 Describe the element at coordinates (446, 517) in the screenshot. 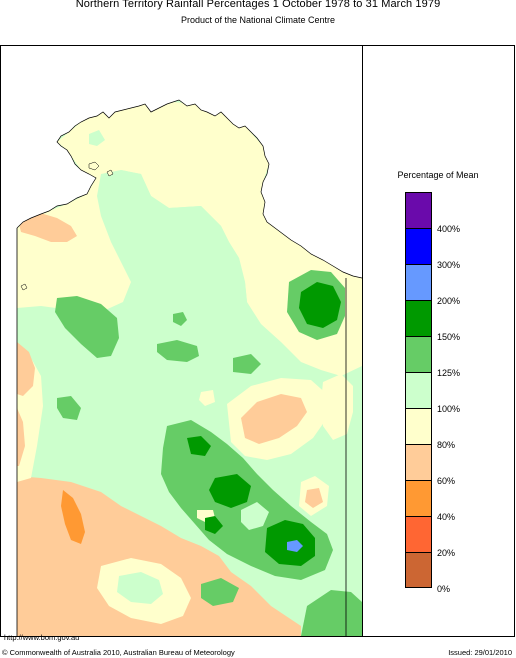

I see `legend-tick-label: 40%` at that location.